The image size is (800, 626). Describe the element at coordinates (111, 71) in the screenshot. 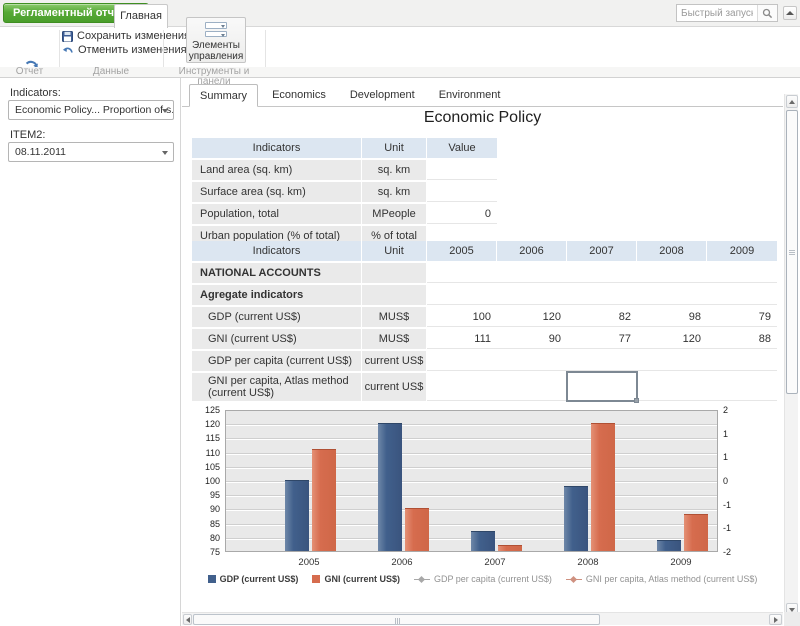

I see `group-label-data: Данные` at that location.